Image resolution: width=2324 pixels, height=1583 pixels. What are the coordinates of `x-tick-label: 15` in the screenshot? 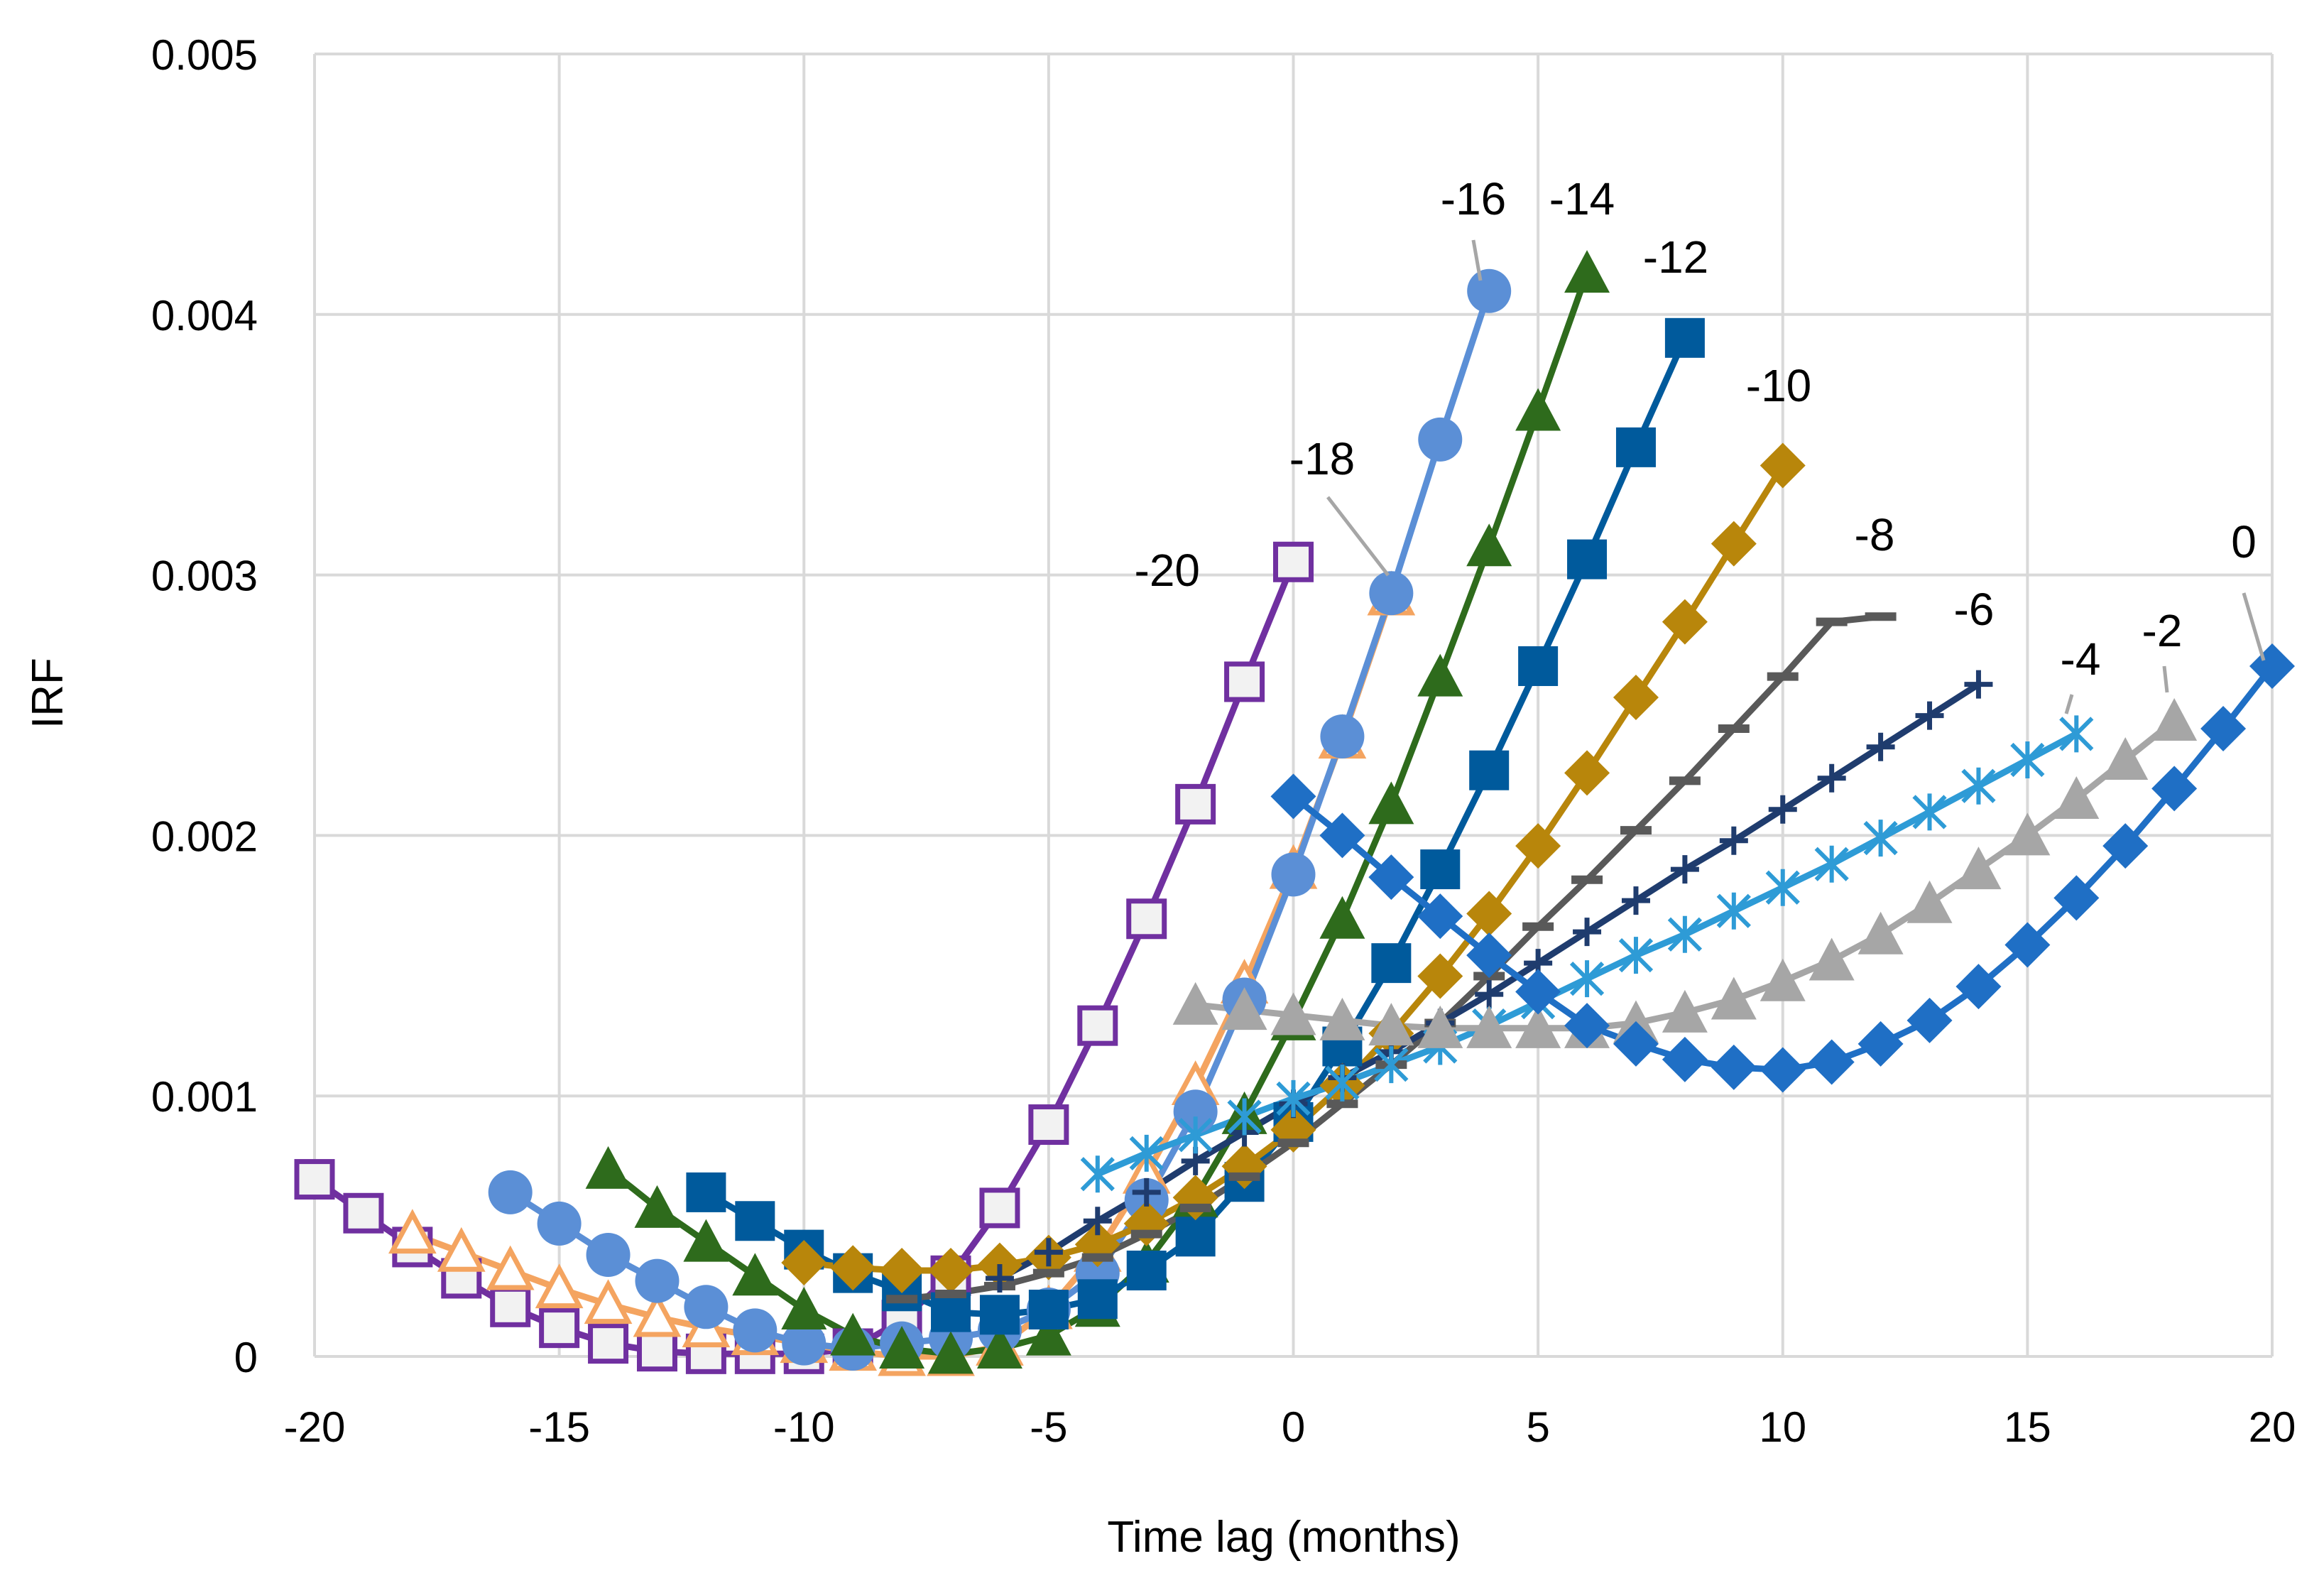 It's located at (2027, 1427).